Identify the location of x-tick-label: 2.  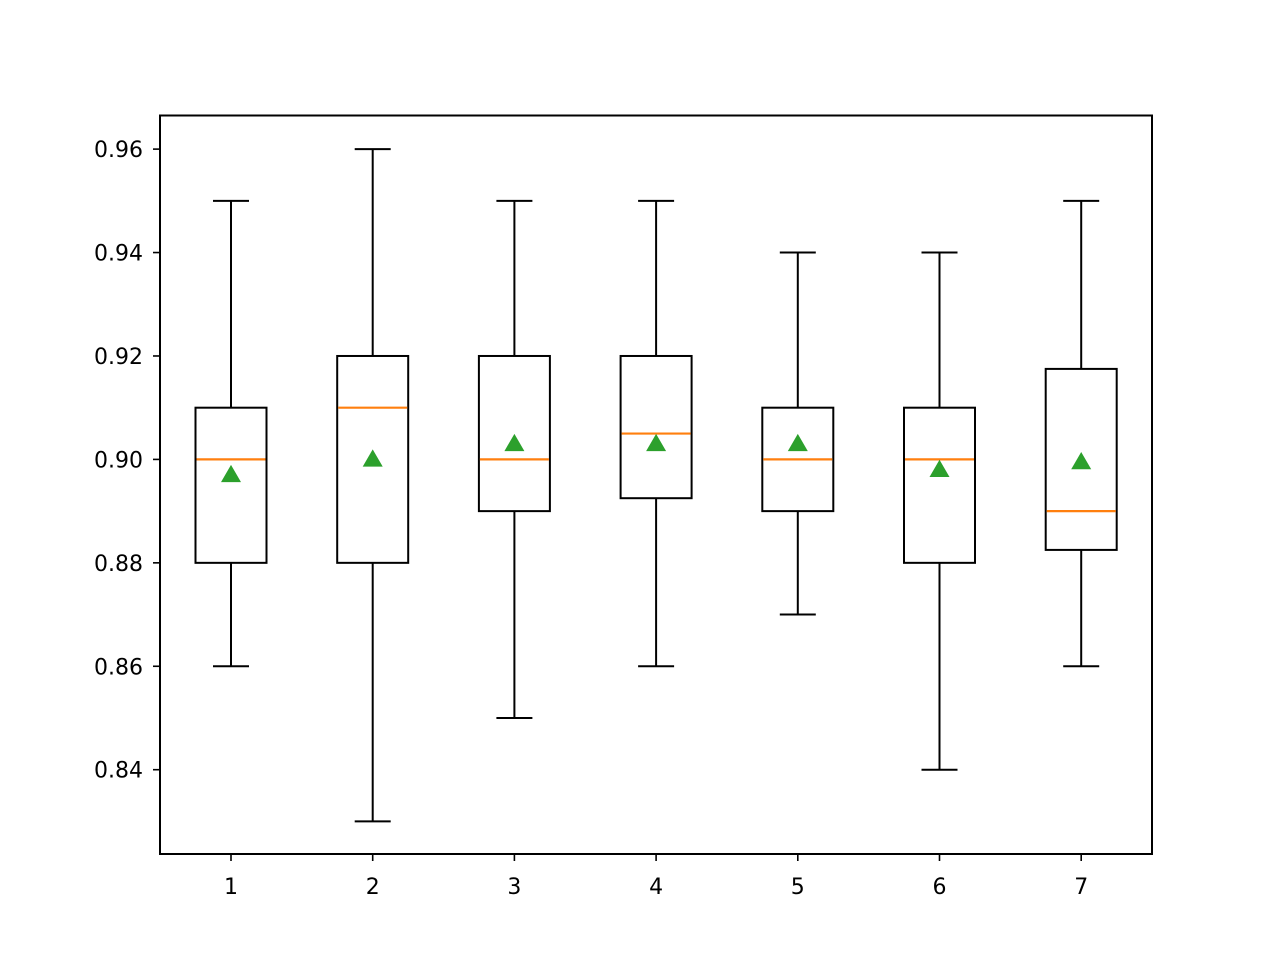
(373, 887).